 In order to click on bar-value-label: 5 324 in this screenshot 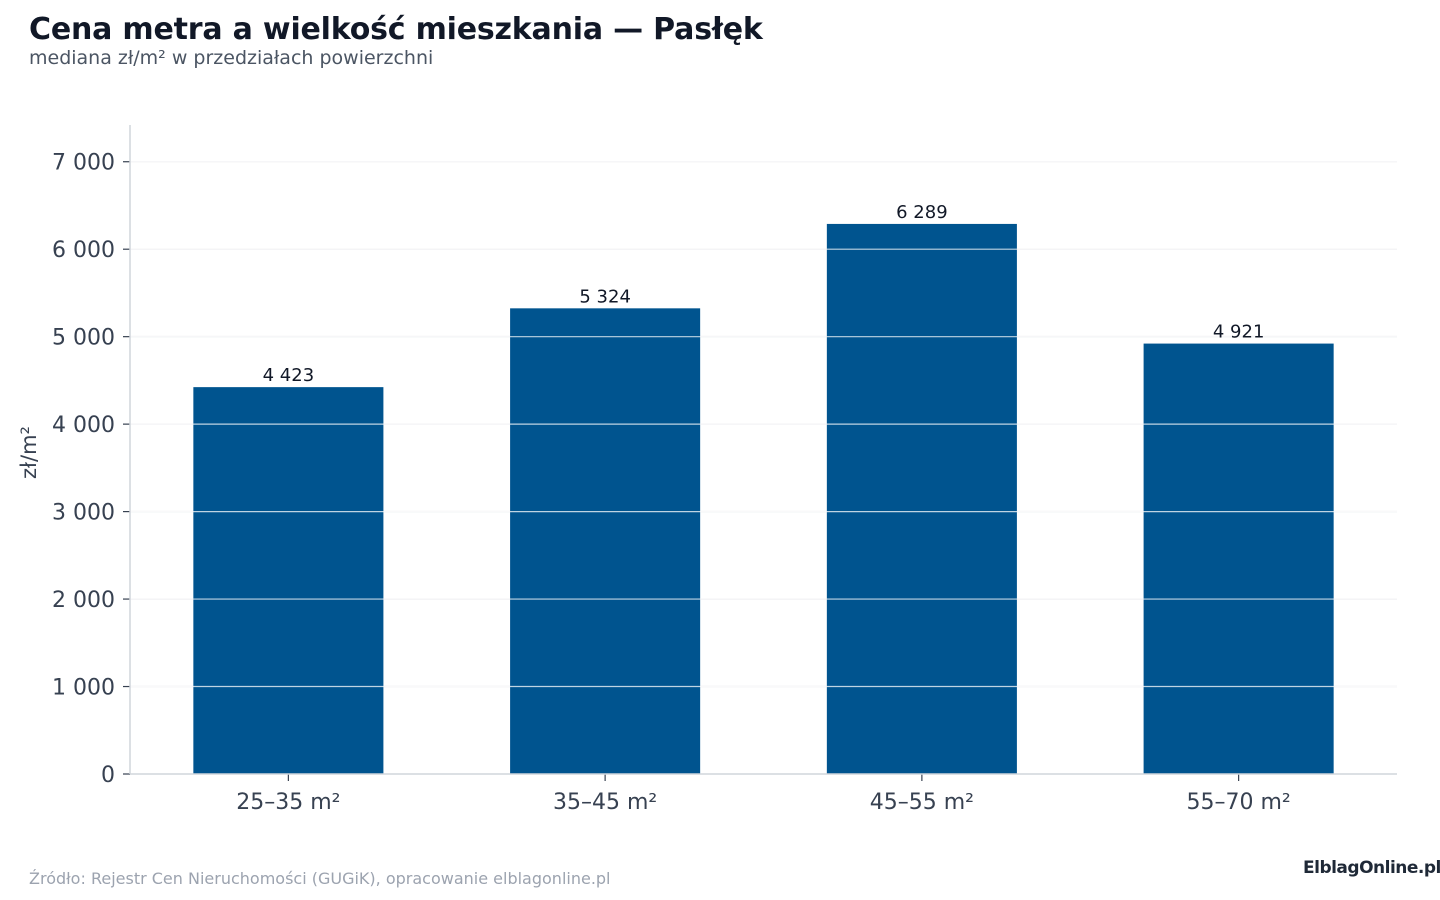, I will do `click(605, 296)`.